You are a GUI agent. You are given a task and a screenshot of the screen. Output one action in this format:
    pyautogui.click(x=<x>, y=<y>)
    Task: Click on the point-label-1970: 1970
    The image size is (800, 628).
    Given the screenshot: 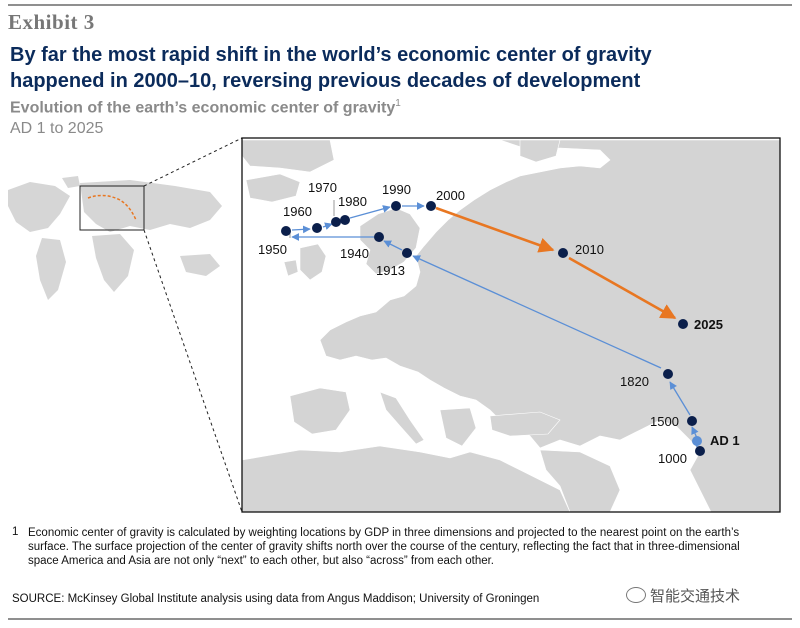 What is the action you would take?
    pyautogui.click(x=322, y=187)
    